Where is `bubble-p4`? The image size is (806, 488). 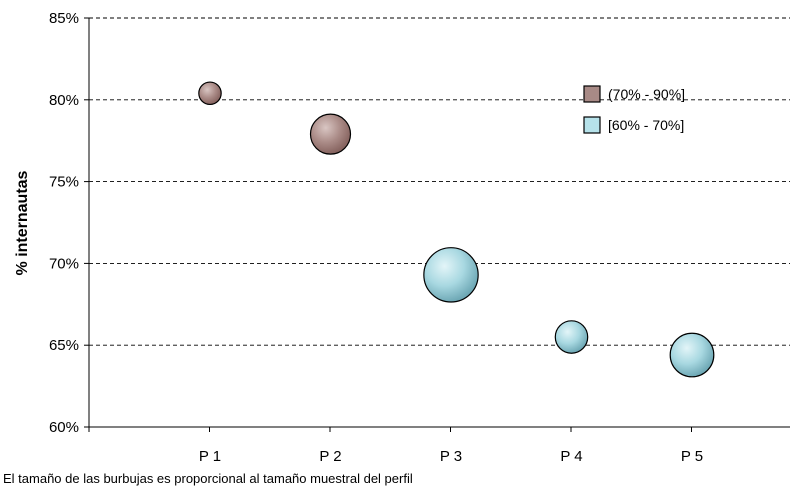 bubble-p4 is located at coordinates (571, 337).